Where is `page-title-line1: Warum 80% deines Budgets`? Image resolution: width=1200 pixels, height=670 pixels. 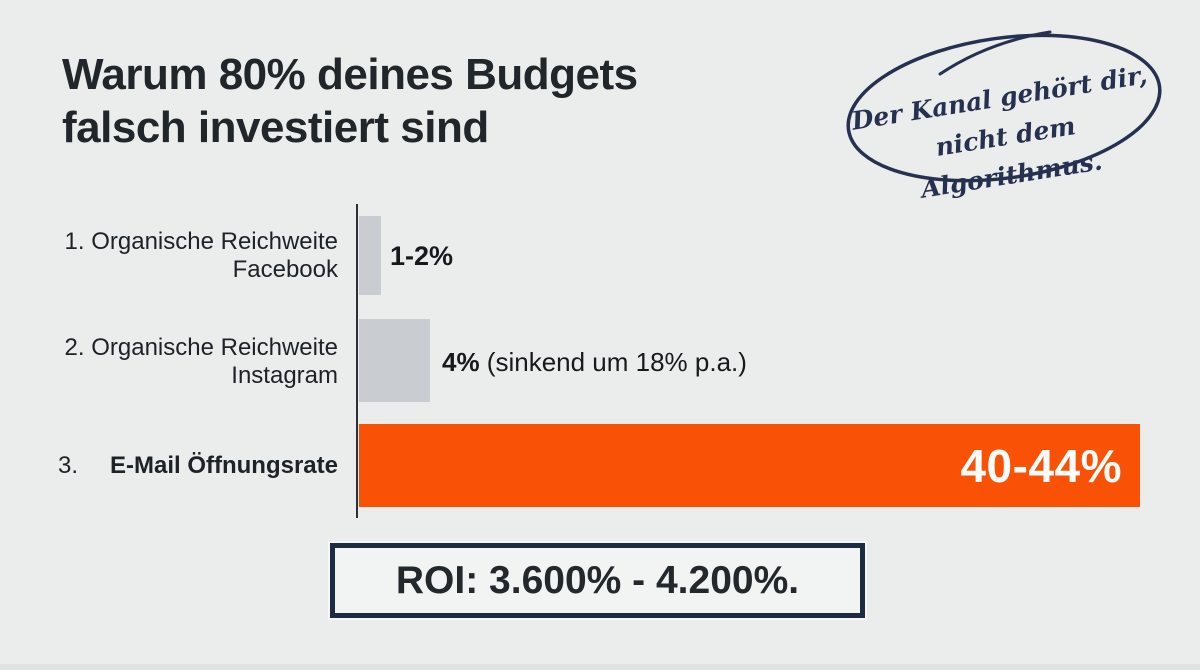 page-title-line1: Warum 80% deines Budgets is located at coordinates (350, 74).